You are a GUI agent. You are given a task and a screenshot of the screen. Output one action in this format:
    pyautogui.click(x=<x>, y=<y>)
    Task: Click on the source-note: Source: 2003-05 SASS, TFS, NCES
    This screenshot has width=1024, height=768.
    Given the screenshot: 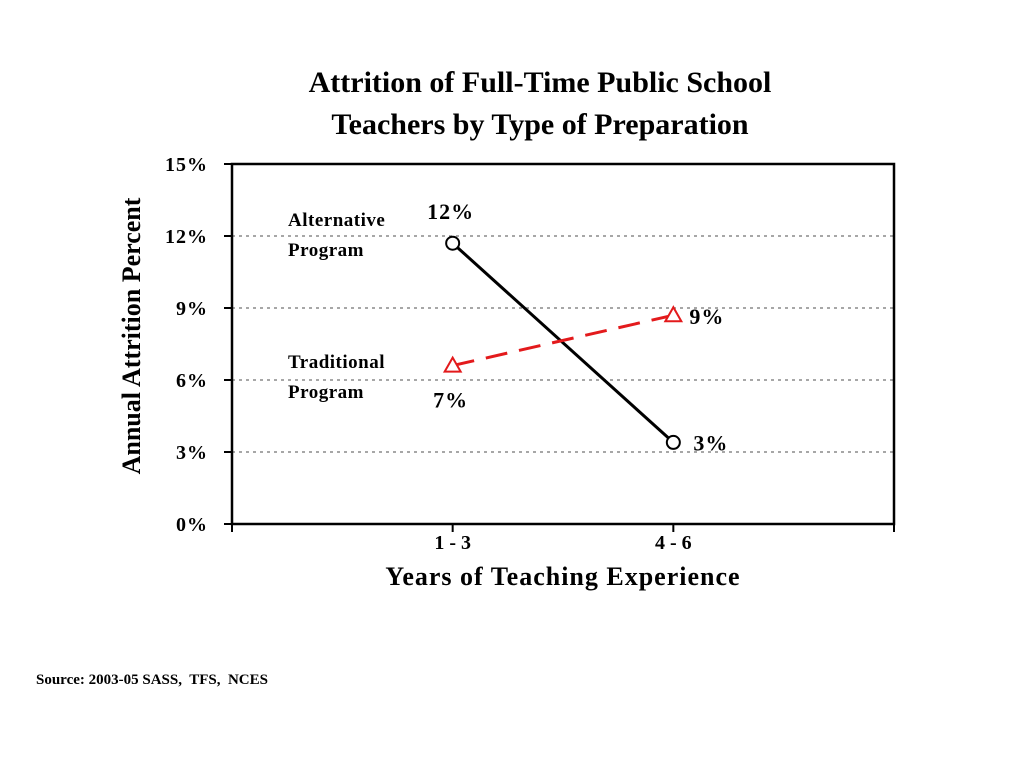 What is the action you would take?
    pyautogui.click(x=152, y=680)
    